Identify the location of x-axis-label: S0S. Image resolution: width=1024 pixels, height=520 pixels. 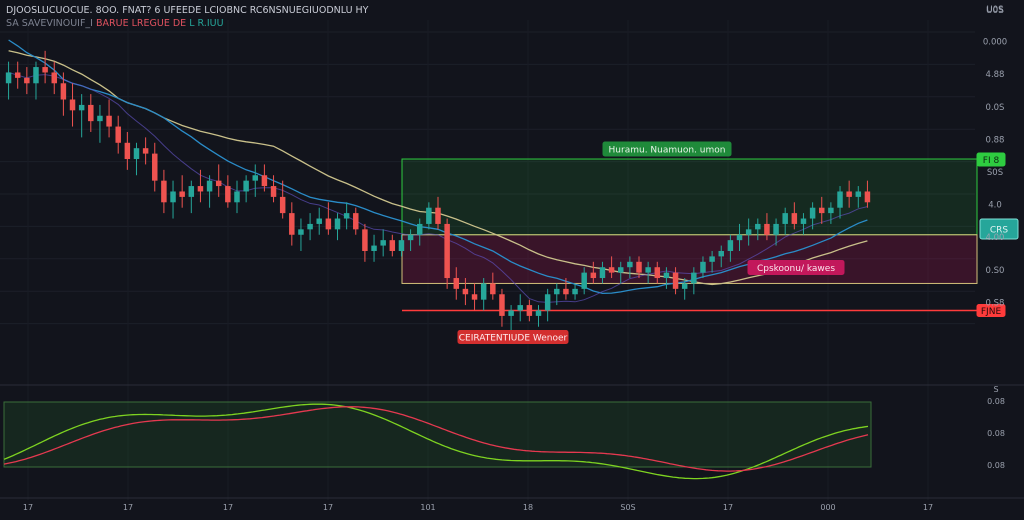
(627, 507).